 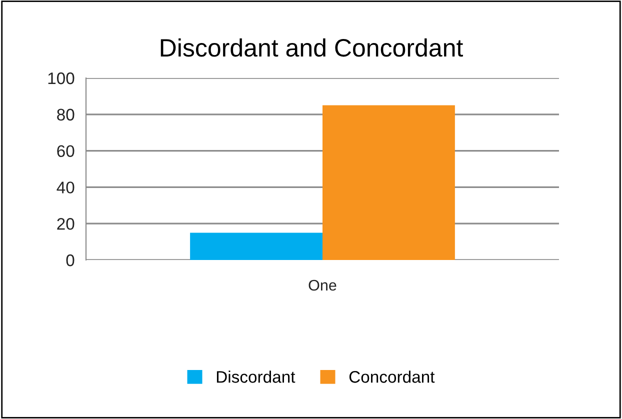 I want to click on y-tick-label: 0, so click(x=70, y=260).